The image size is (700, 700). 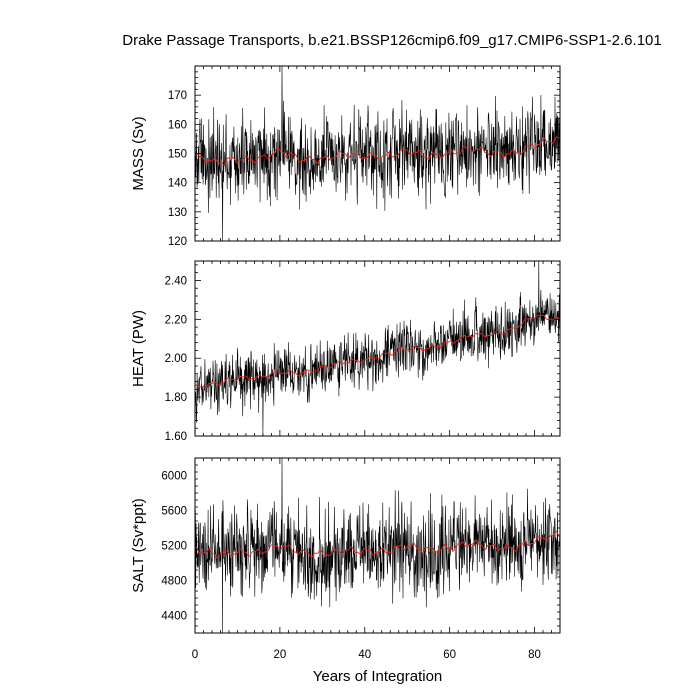 I want to click on y-tick-label: 4800, so click(x=174, y=582).